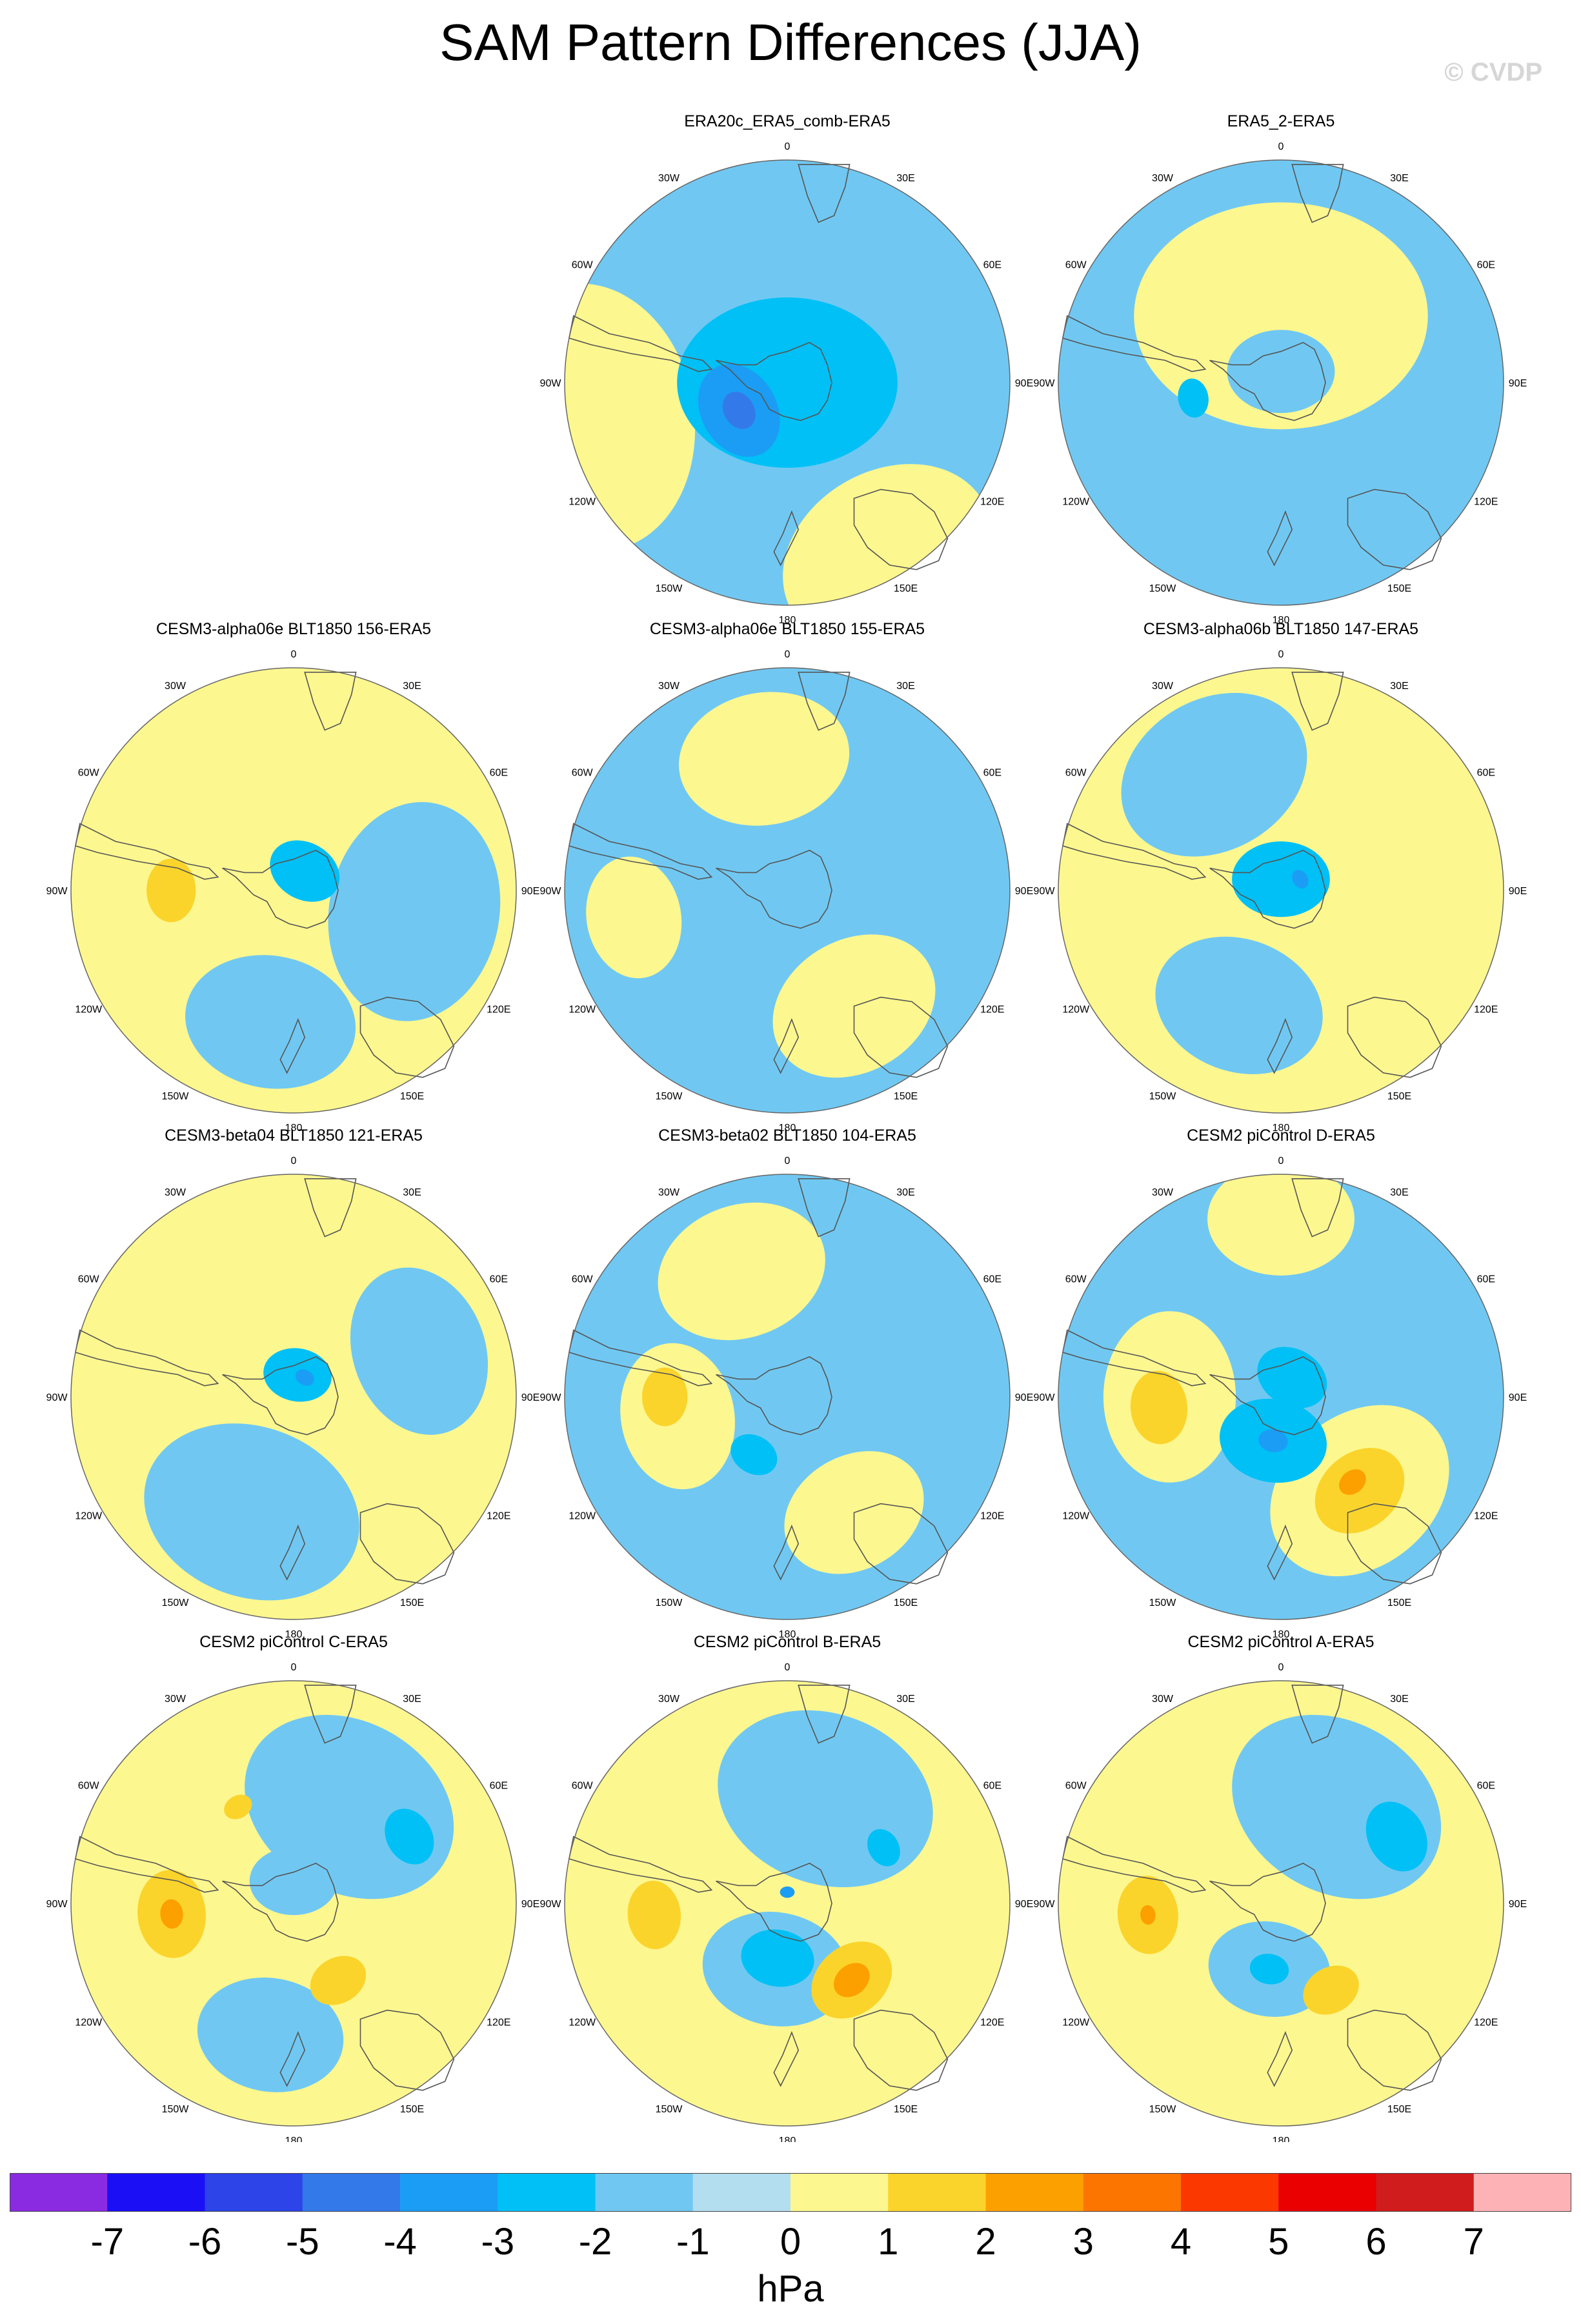 The height and width of the screenshot is (2324, 1581). I want to click on longitude-label: 0, so click(294, 654).